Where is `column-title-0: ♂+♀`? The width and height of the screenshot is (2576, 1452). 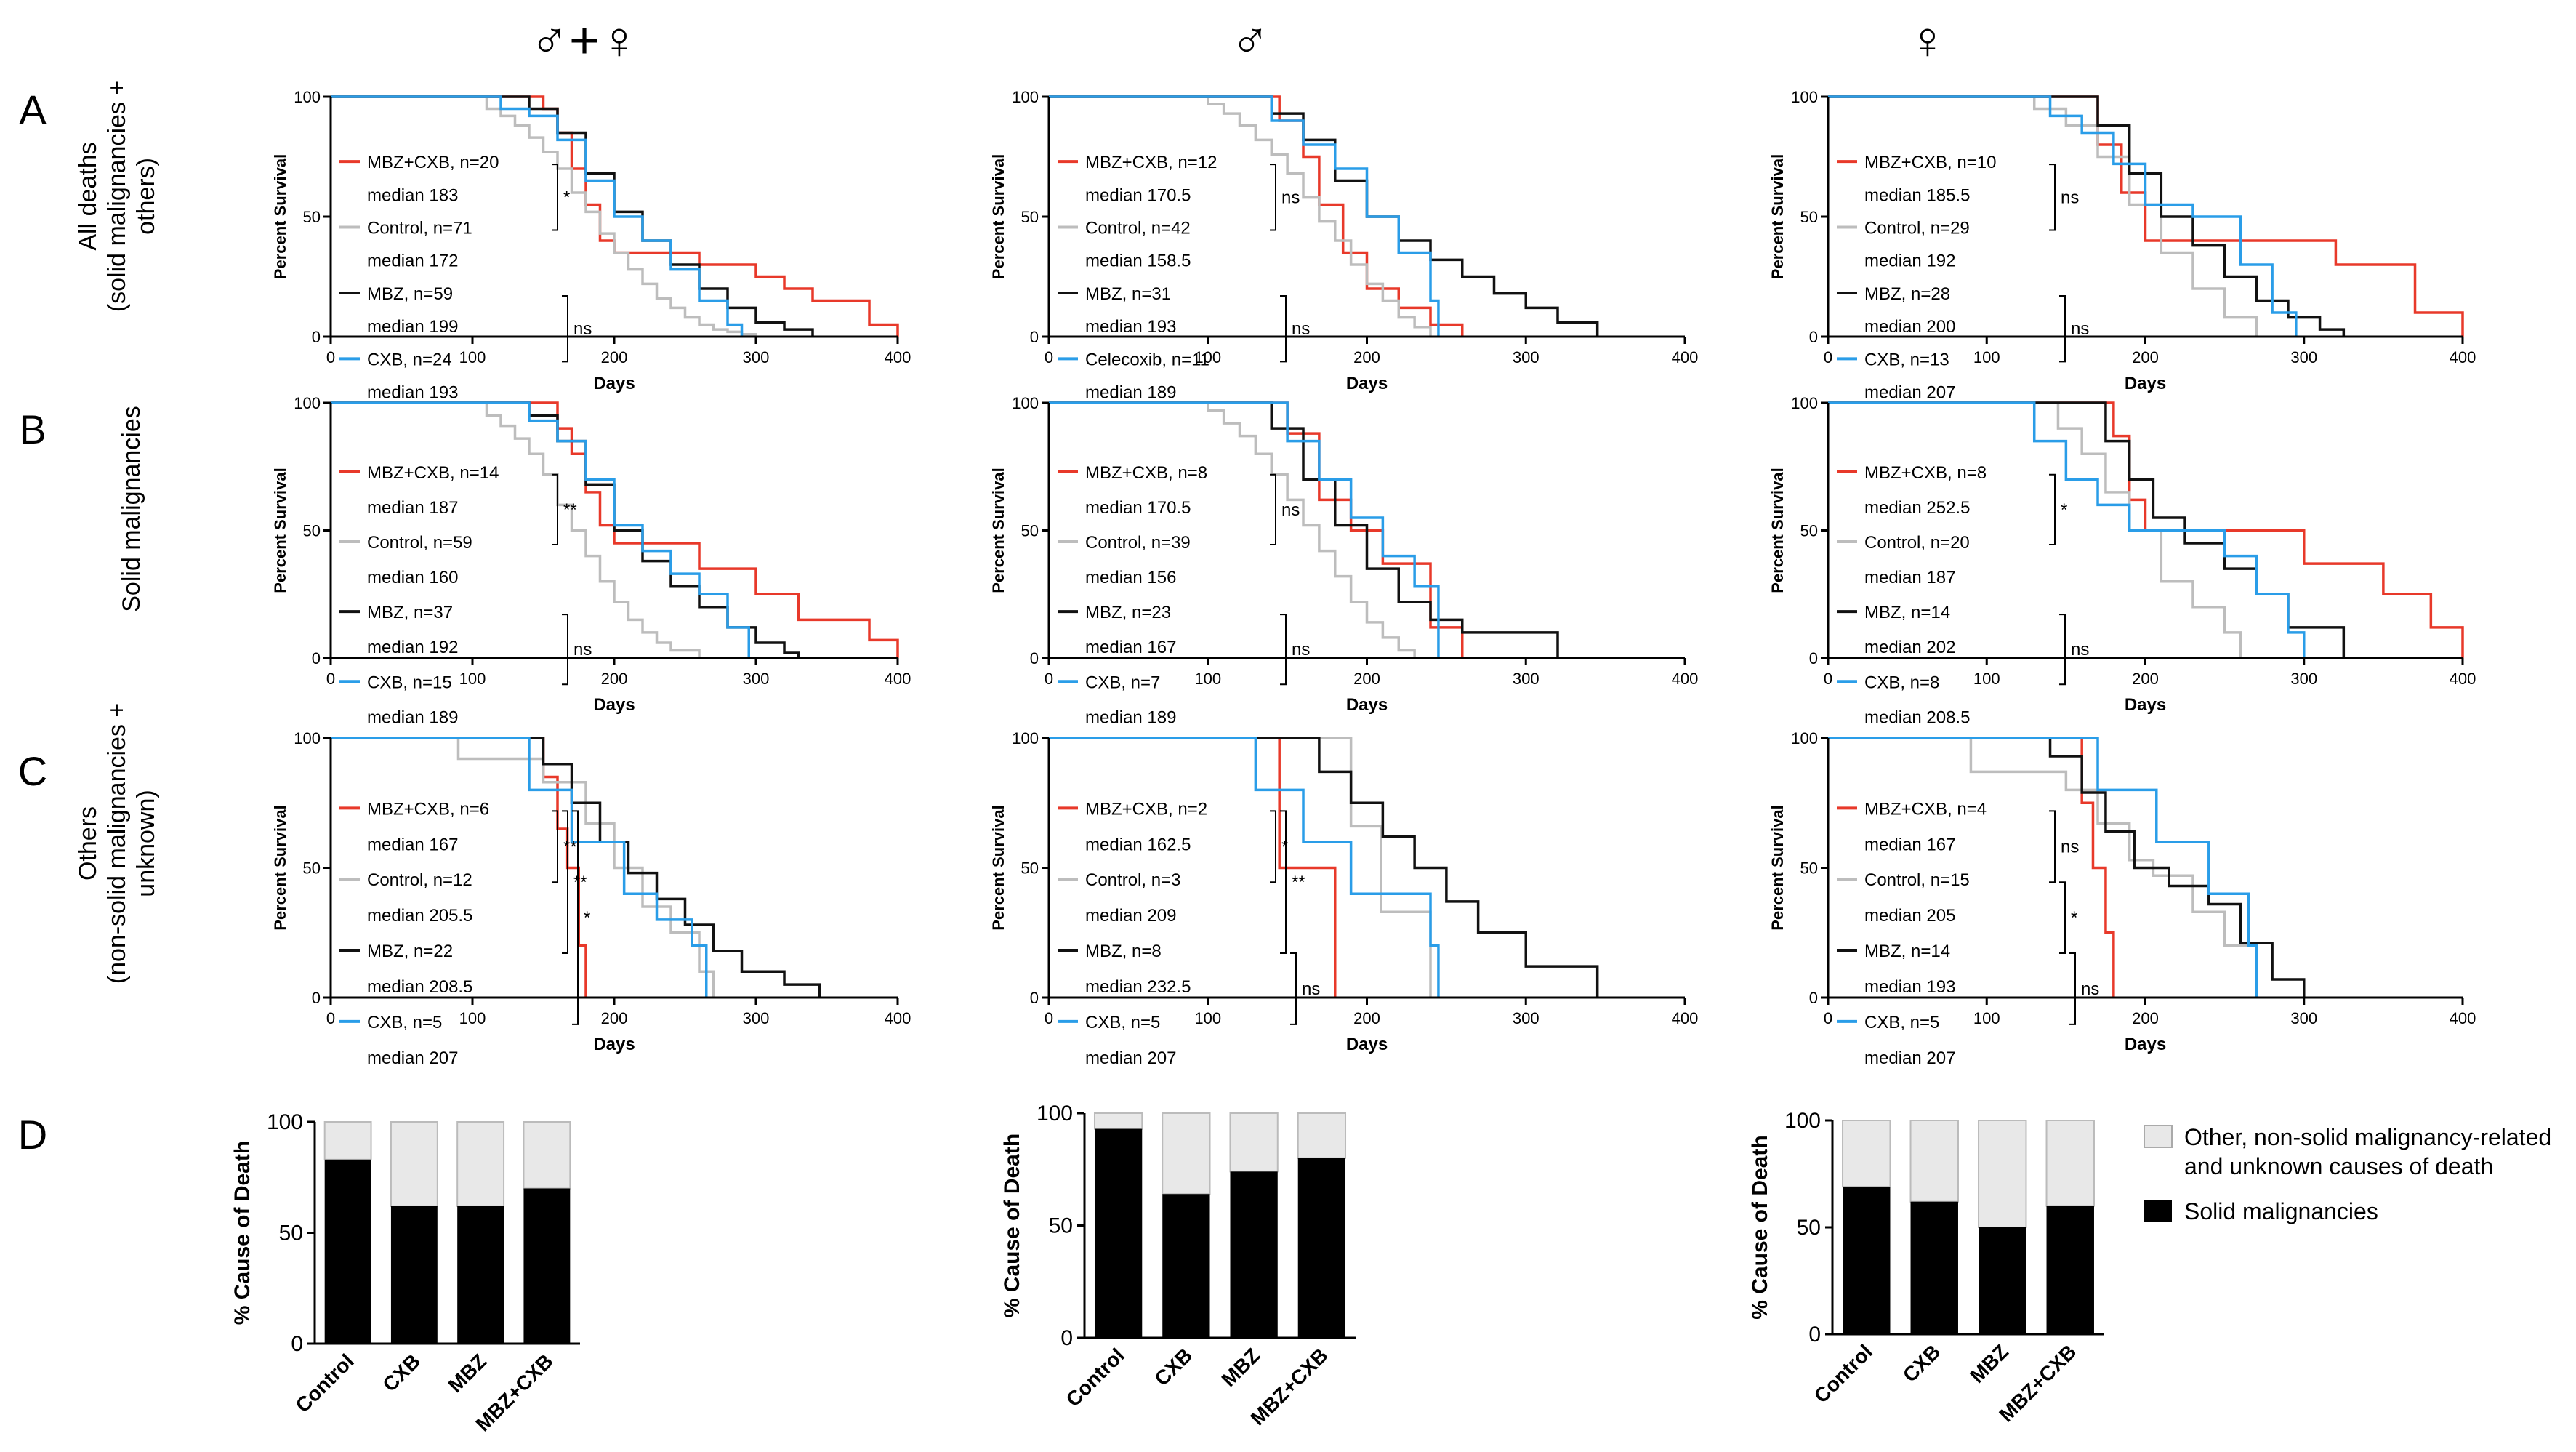 column-title-0: ♂+♀ is located at coordinates (584, 41).